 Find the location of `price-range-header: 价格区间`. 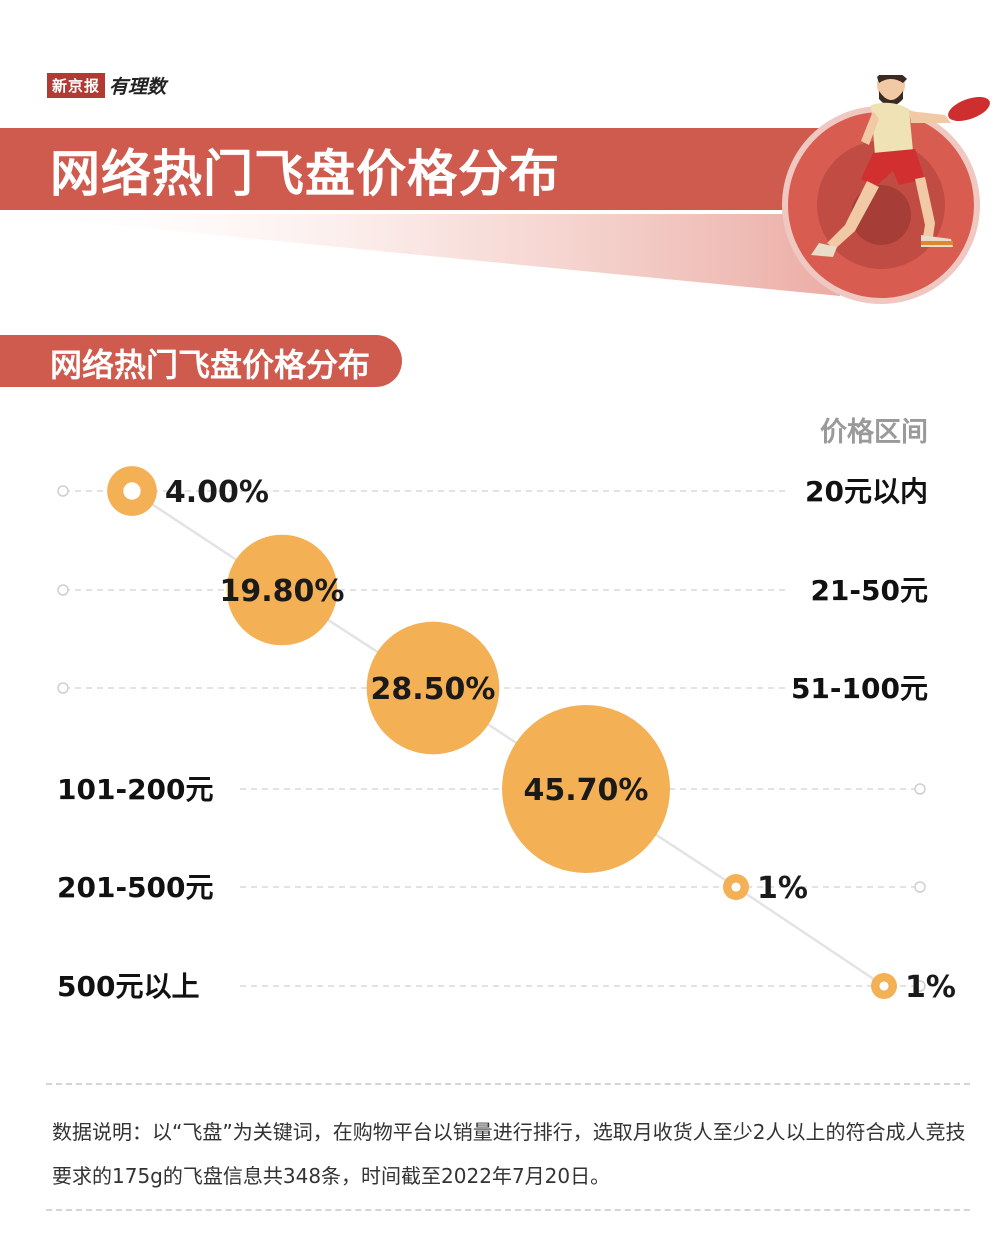

price-range-header: 价格区间 is located at coordinates (874, 432).